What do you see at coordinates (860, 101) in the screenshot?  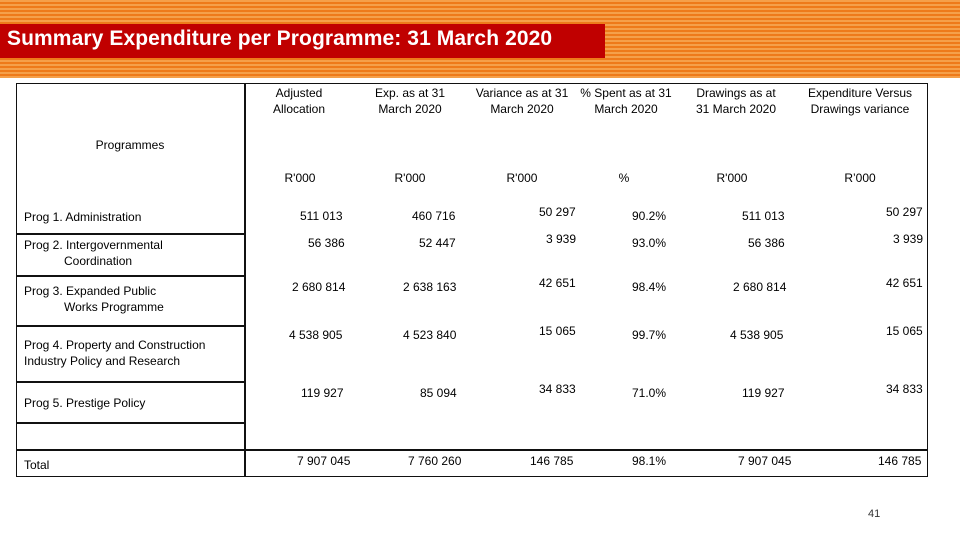 I see `col-header-exp-vs-drawings: Expenditure Versus Drawings variance` at bounding box center [860, 101].